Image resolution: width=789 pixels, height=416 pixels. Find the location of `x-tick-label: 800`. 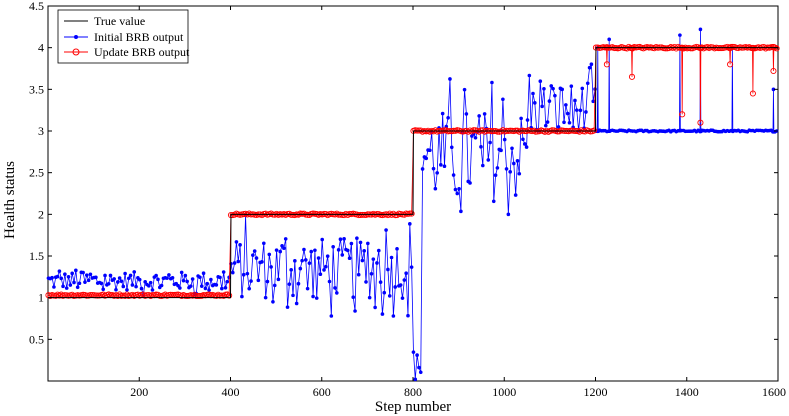

x-tick-label: 800 is located at coordinates (413, 392).